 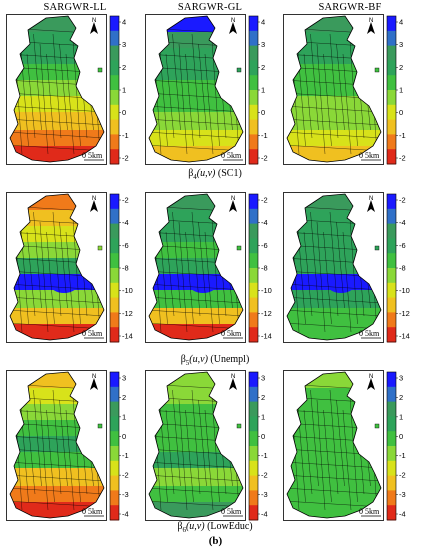 I want to click on colorbar-tick-label: -6, so click(x=125, y=245).